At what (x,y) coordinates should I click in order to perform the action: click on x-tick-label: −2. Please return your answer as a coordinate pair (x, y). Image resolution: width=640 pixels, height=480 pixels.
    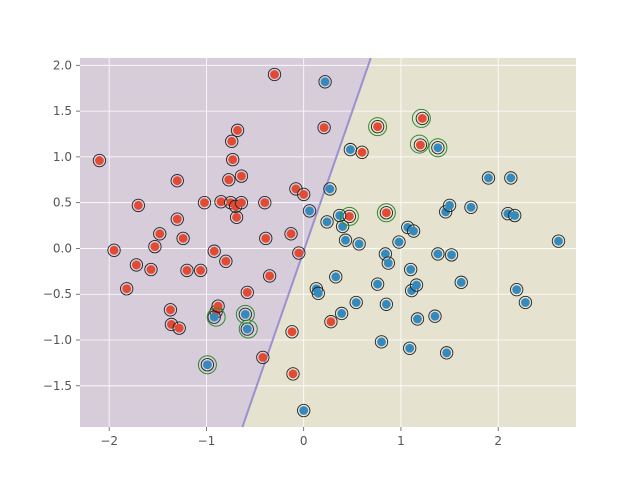
    Looking at the image, I should click on (109, 441).